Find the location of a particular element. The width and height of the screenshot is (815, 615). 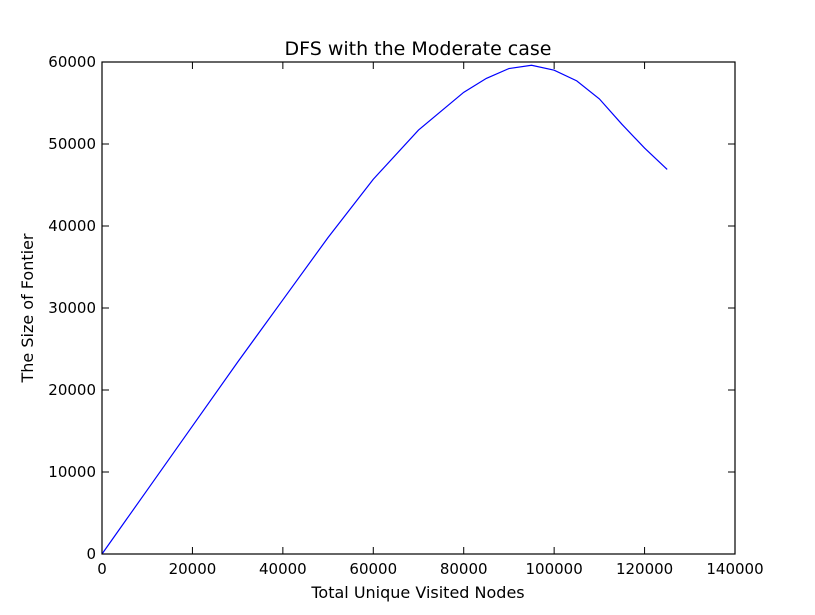

x-tick-label: 60000 is located at coordinates (373, 569).